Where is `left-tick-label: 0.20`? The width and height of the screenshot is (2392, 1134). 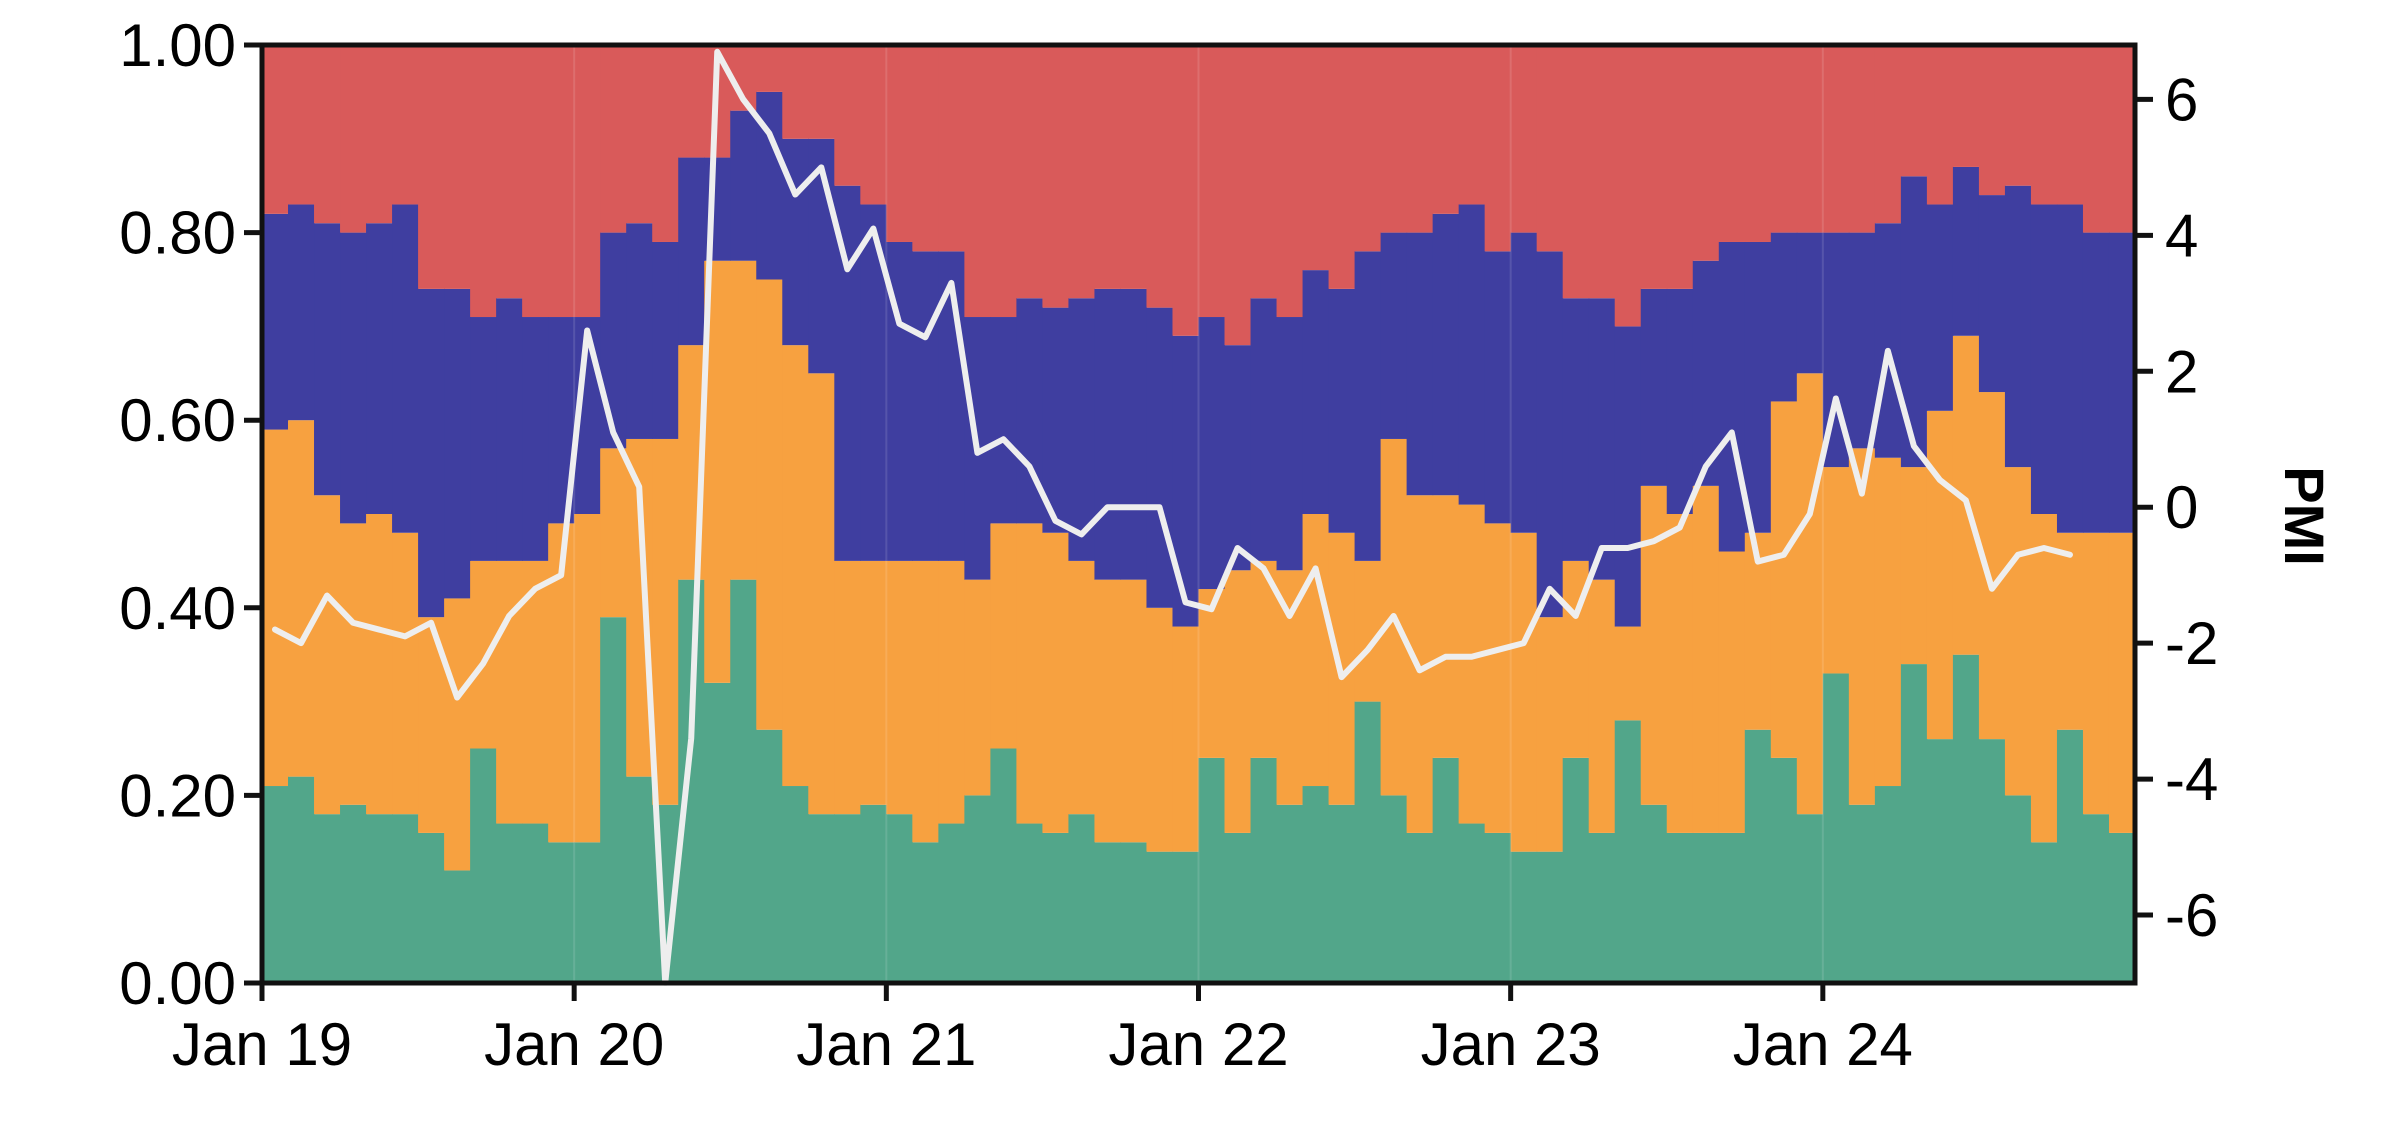
left-tick-label: 0.20 is located at coordinates (177, 795).